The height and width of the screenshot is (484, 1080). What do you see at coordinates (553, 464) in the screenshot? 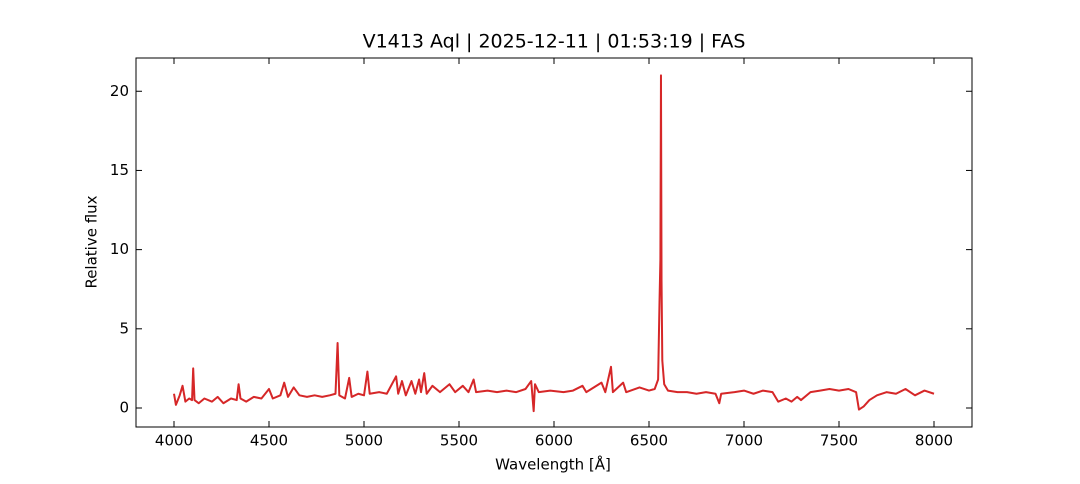
I see `x-axis-label: Wavelength [Å]` at bounding box center [553, 464].